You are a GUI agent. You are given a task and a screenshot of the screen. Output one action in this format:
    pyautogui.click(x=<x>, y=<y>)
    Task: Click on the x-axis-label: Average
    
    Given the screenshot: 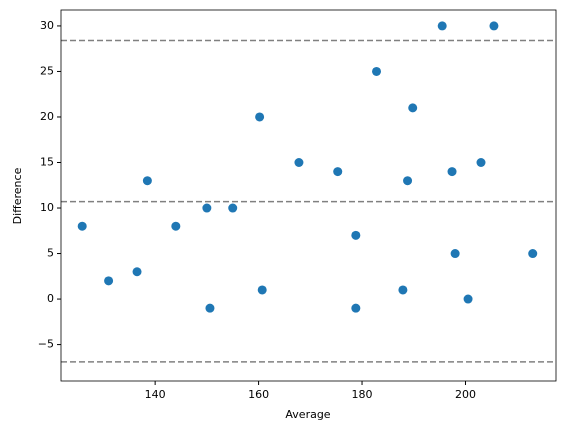 What is the action you would take?
    pyautogui.click(x=307, y=414)
    